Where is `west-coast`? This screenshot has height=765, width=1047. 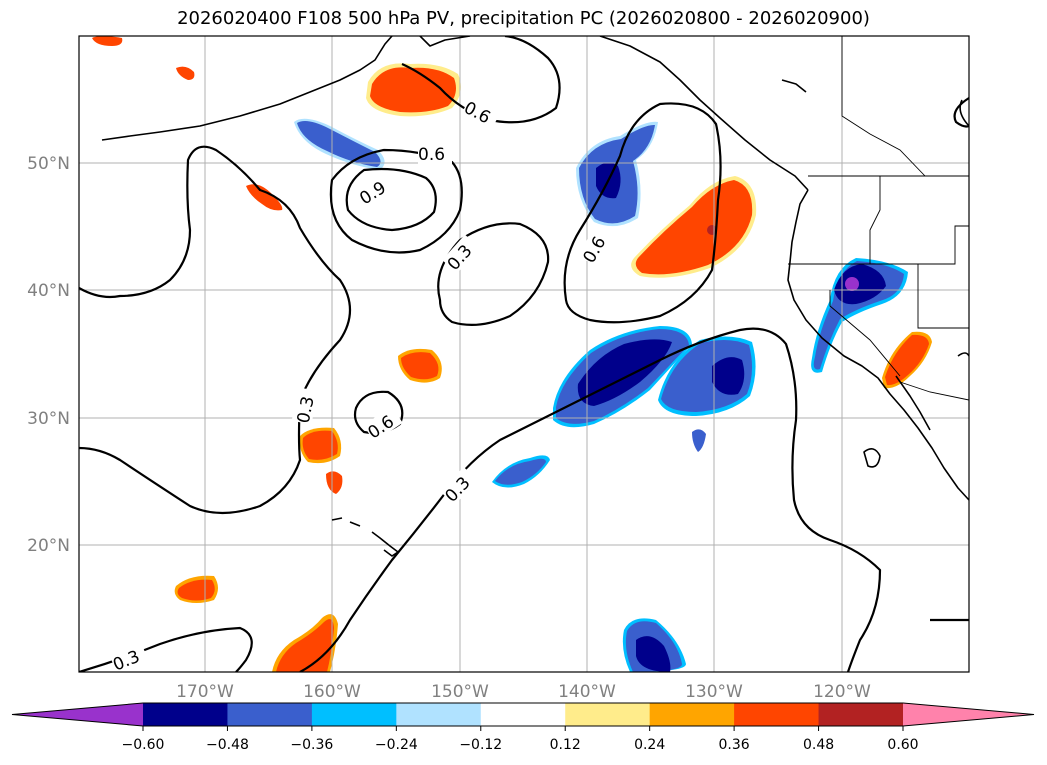
west-coast is located at coordinates (878, 345).